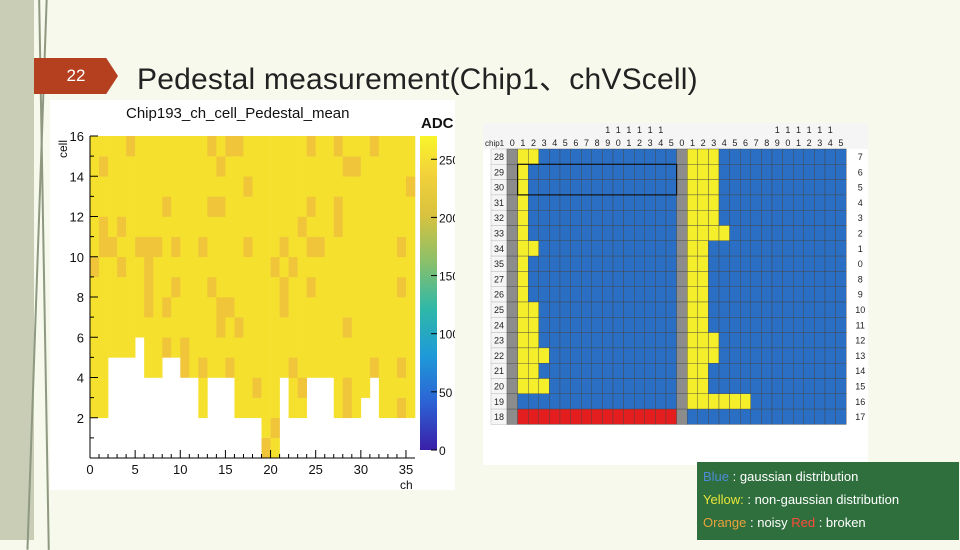 This screenshot has width=960, height=550. Describe the element at coordinates (499, 356) in the screenshot. I see `table-row-label-left: 22` at that location.